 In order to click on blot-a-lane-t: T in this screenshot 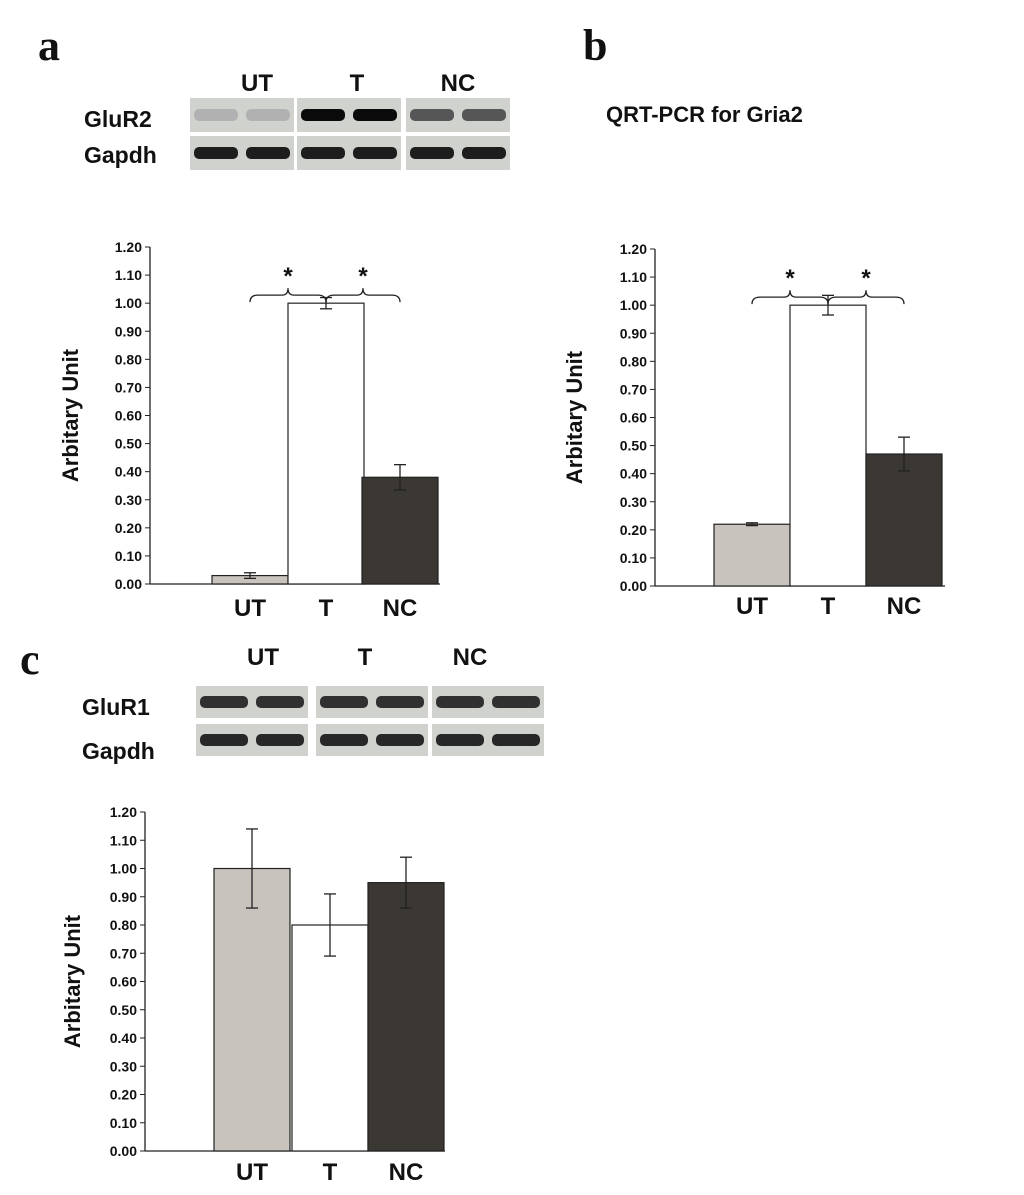, I will do `click(357, 83)`.